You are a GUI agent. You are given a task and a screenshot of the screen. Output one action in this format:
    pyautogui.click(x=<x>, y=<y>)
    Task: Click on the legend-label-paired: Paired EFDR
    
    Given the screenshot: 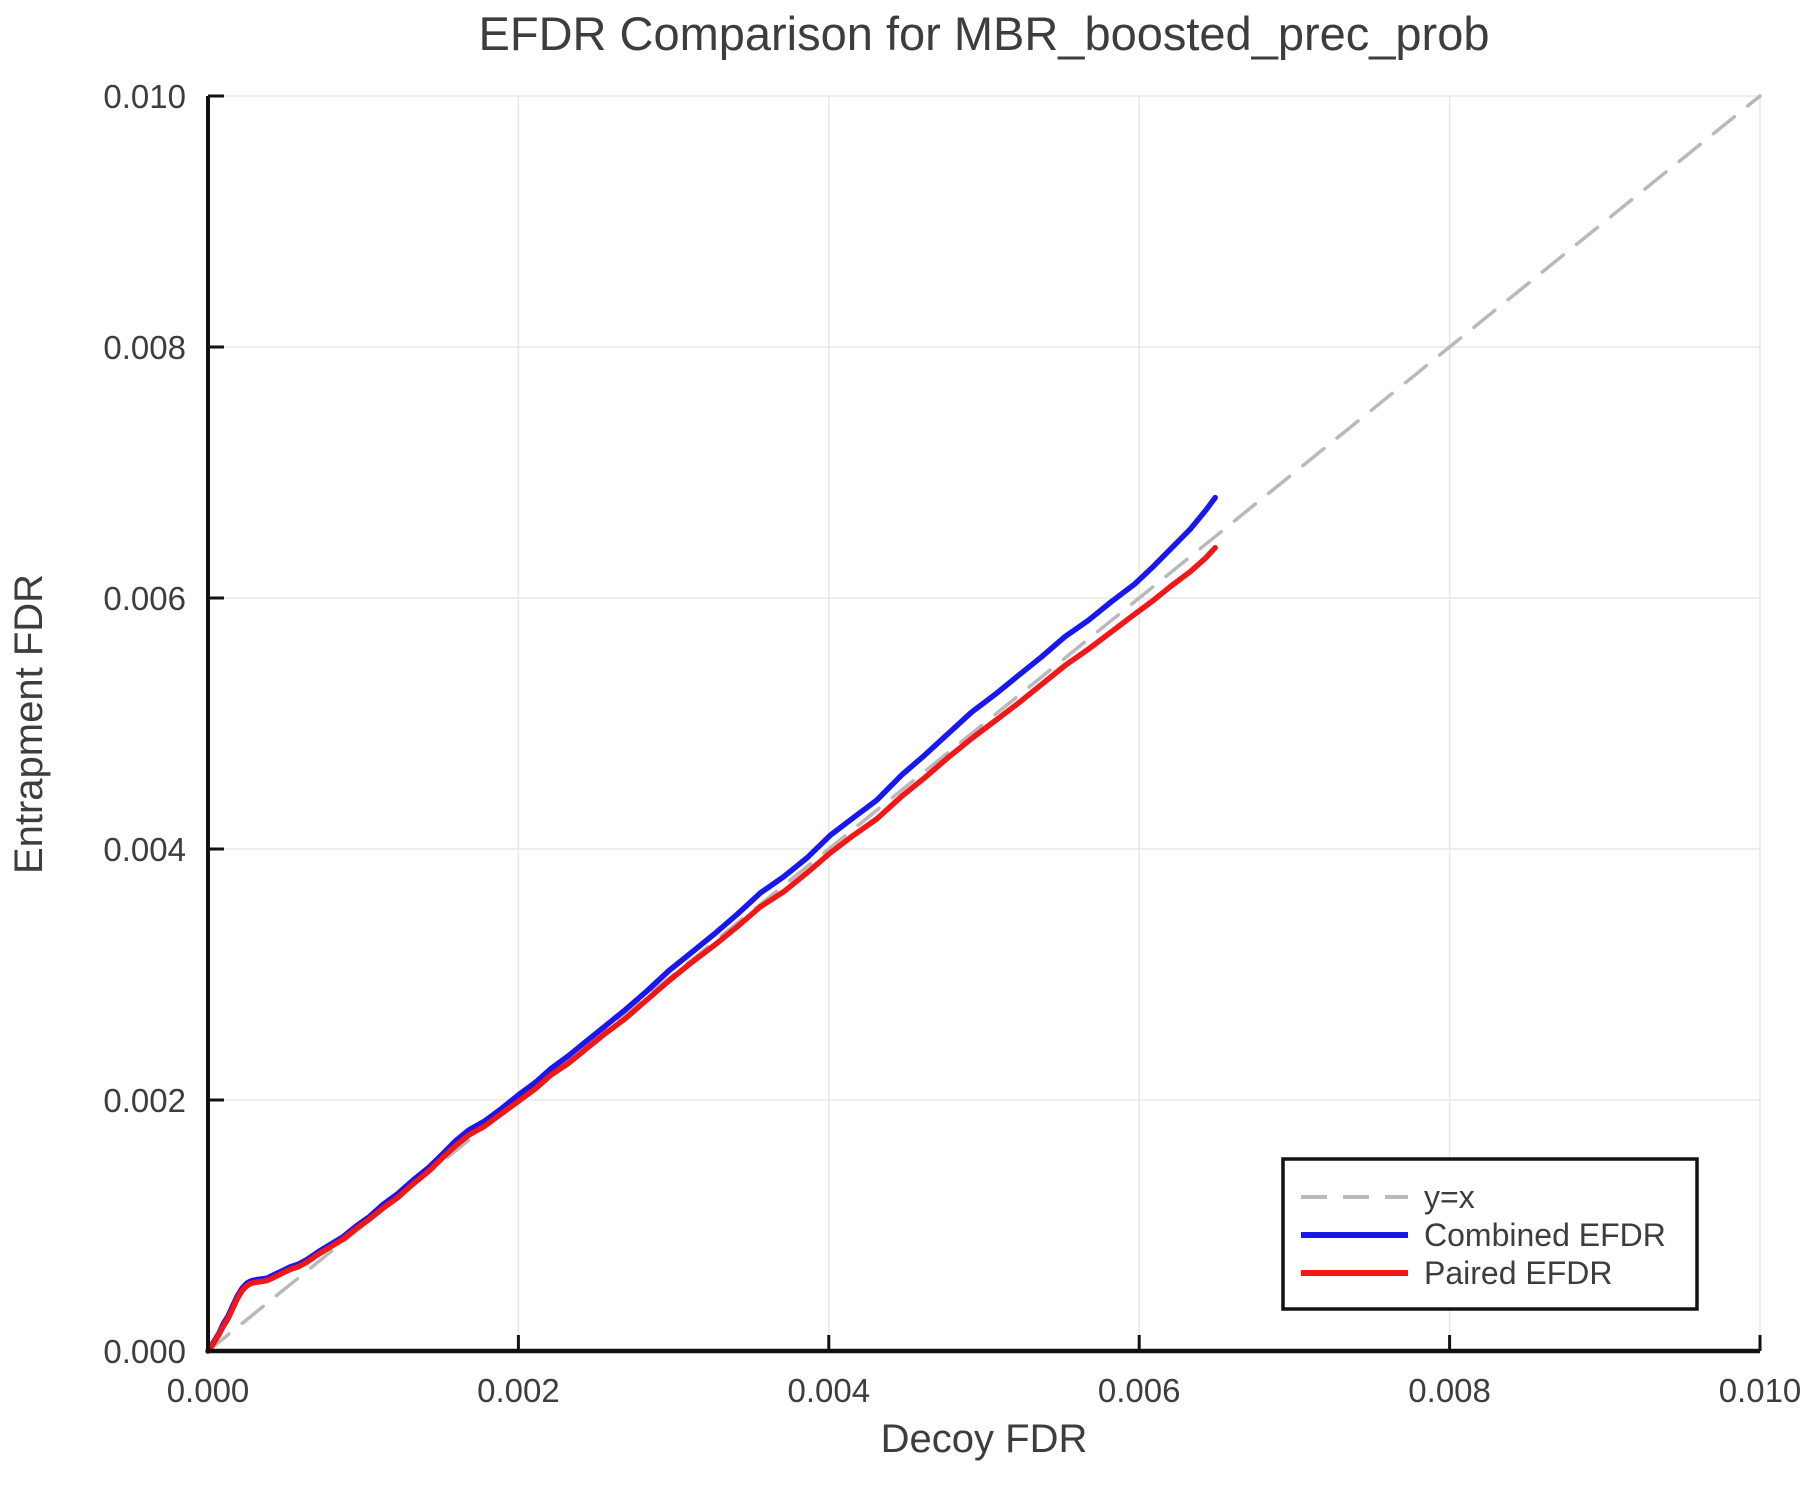 What is the action you would take?
    pyautogui.click(x=1518, y=1273)
    